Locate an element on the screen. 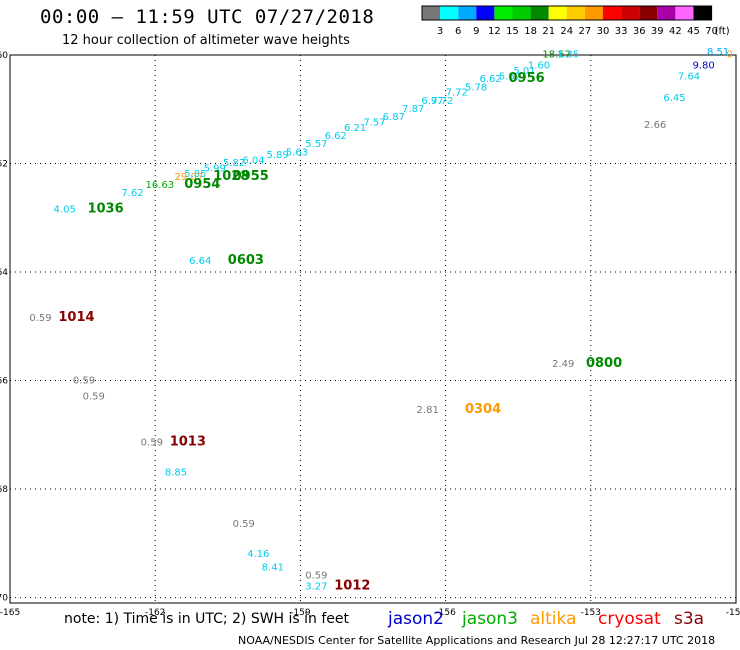 The width and height of the screenshot is (740, 650). scale-label: 45 is located at coordinates (693, 31).